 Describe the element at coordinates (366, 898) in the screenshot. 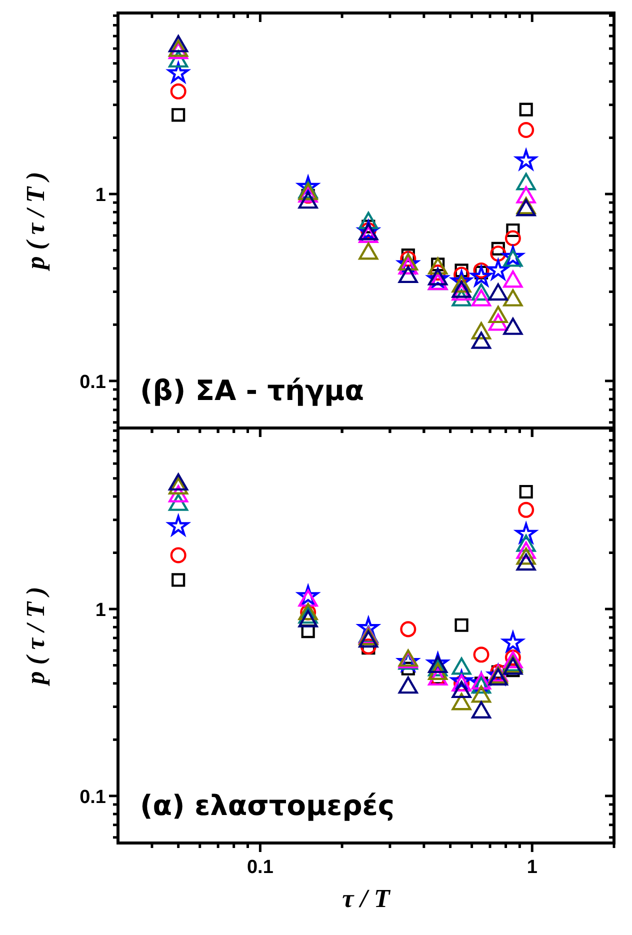

I see `x-axis-title: τ / T` at that location.